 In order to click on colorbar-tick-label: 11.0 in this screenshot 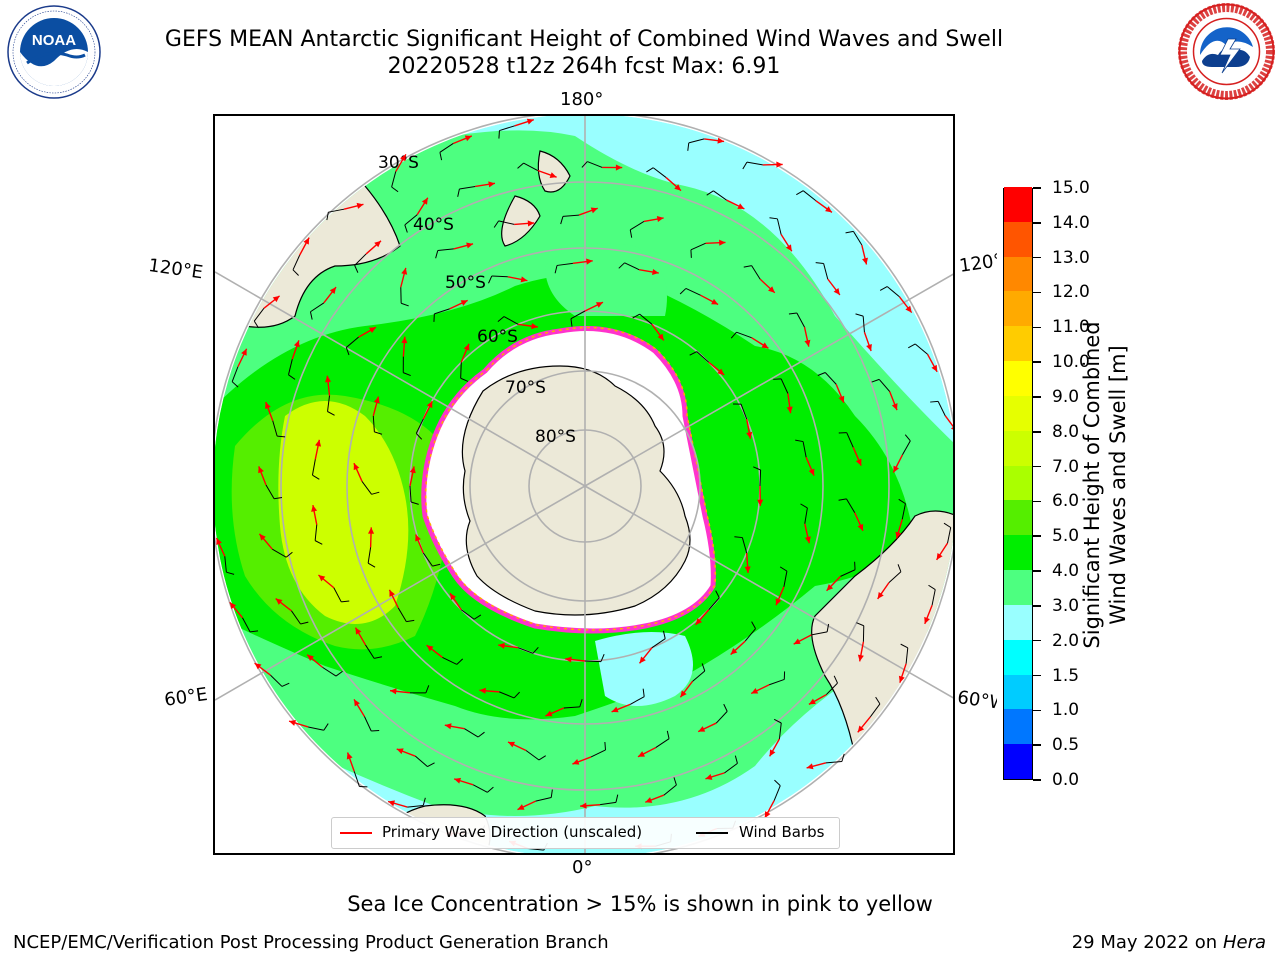, I will do `click(1071, 327)`.